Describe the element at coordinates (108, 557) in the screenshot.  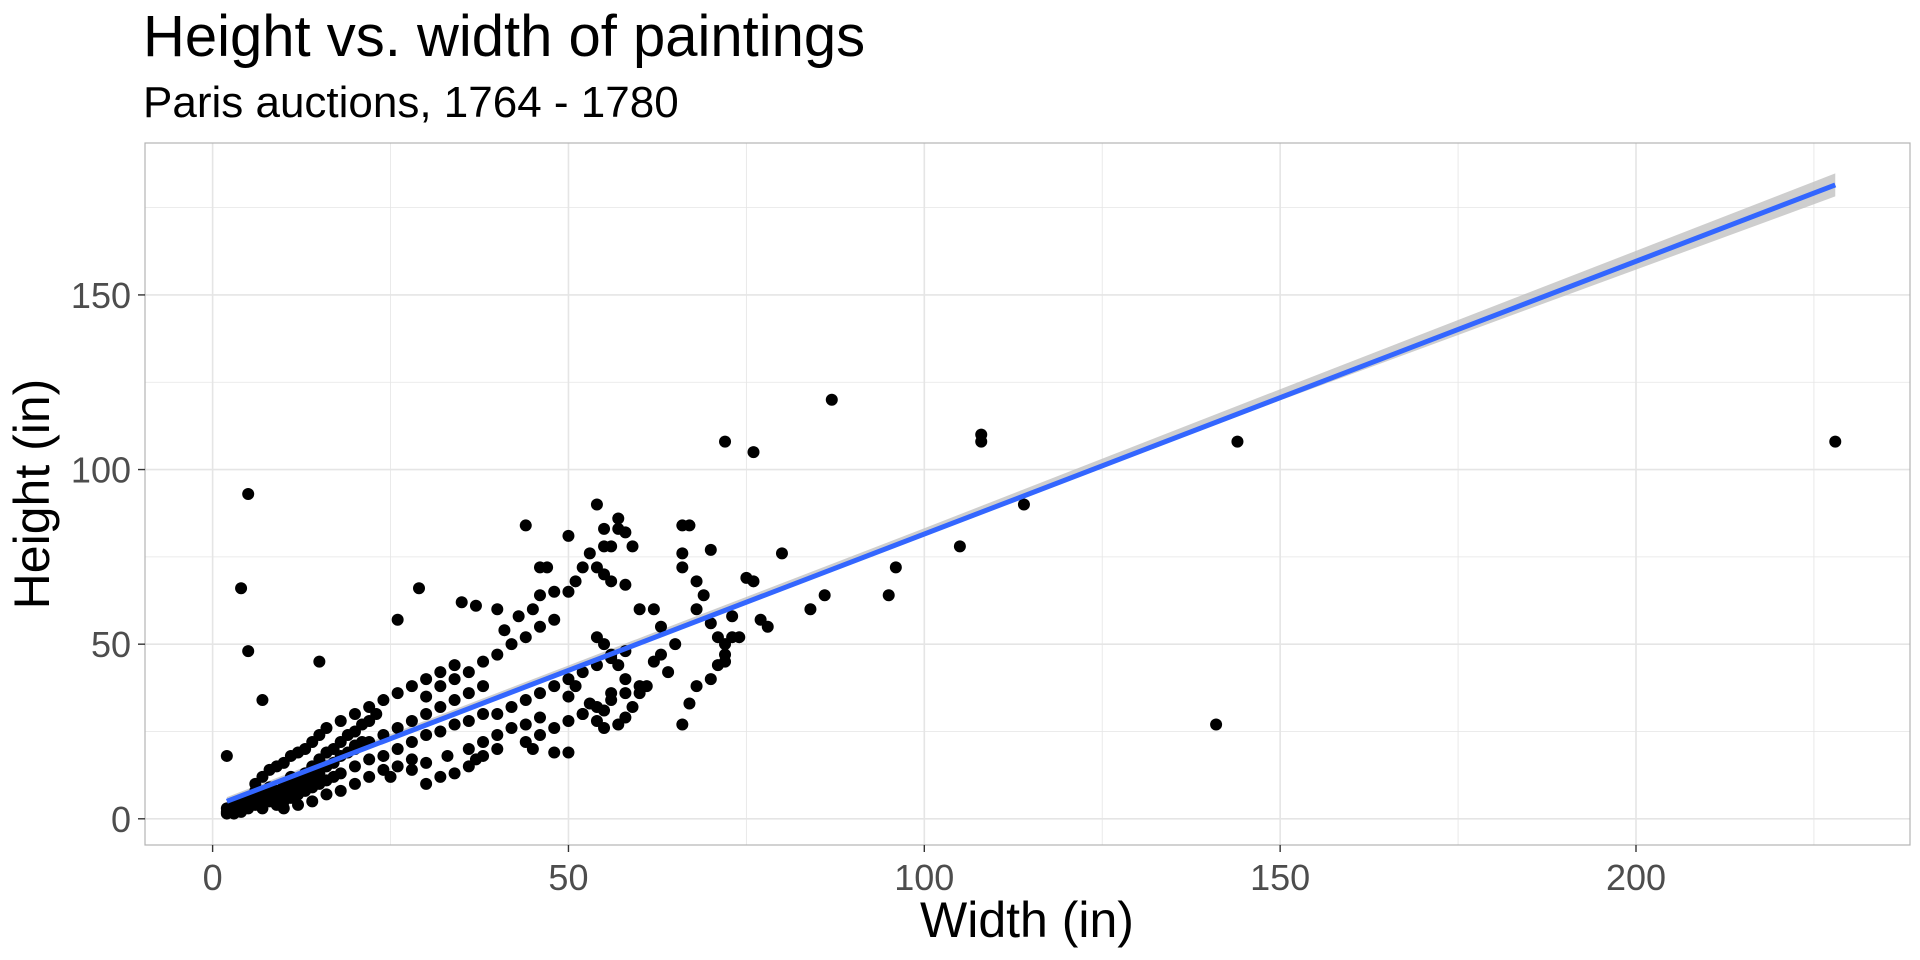
I see `y-axis-ticks: 0 50 100 150` at that location.